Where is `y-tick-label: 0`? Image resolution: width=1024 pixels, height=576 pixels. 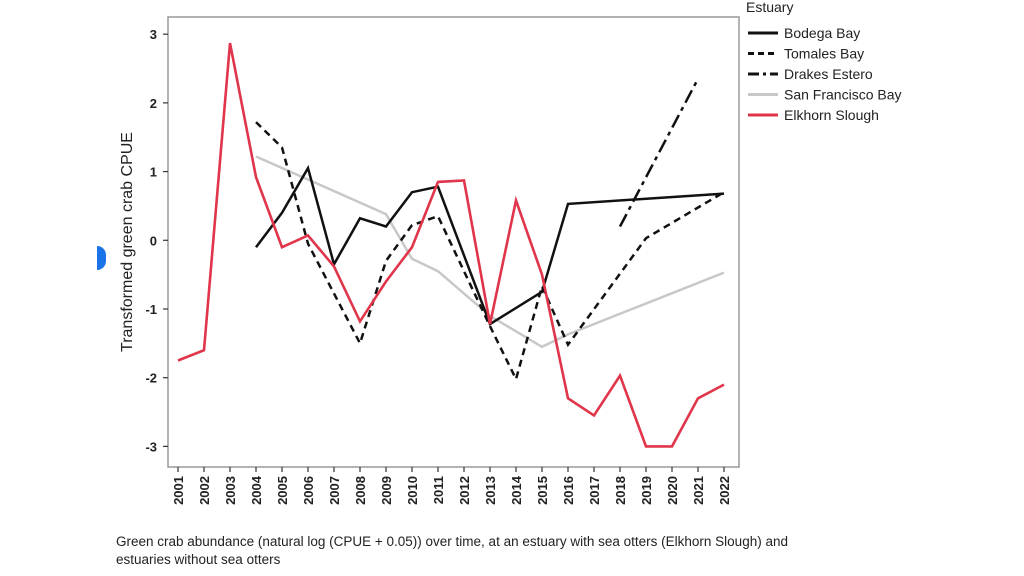
y-tick-label: 0 is located at coordinates (153, 240).